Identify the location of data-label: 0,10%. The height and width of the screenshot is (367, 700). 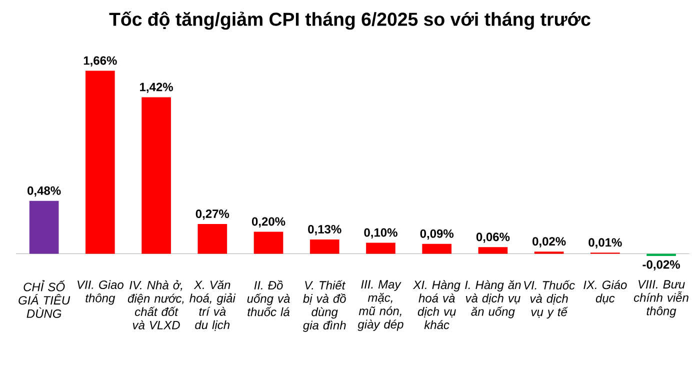
(381, 233).